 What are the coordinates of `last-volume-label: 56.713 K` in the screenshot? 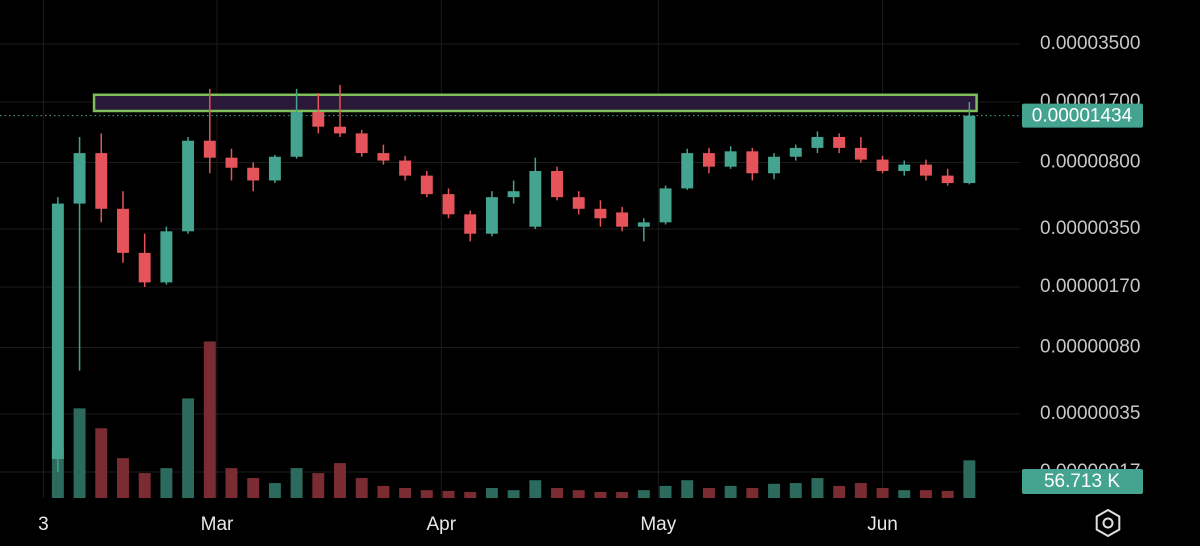 It's located at (1082, 481).